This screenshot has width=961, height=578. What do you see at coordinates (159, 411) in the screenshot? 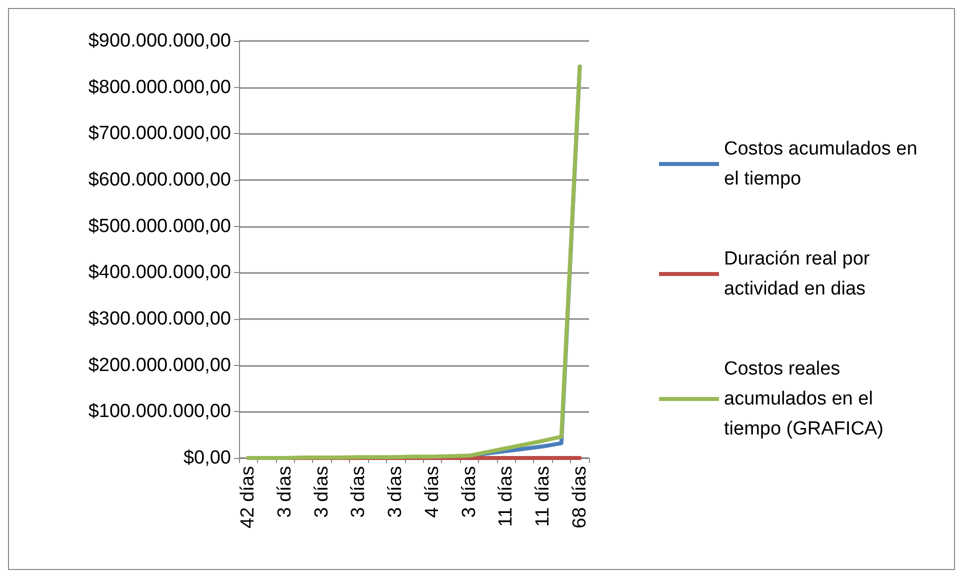
I see `y-tick-label: $100.000.000,00` at bounding box center [159, 411].